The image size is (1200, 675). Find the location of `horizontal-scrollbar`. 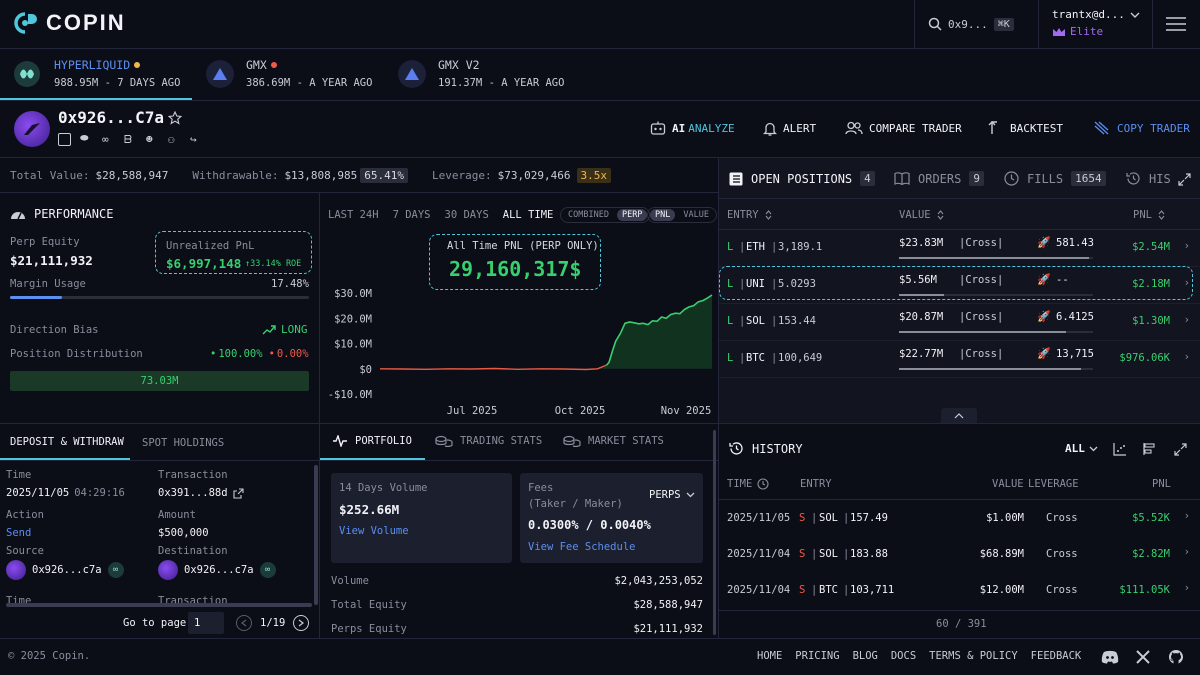

horizontal-scrollbar is located at coordinates (159, 605).